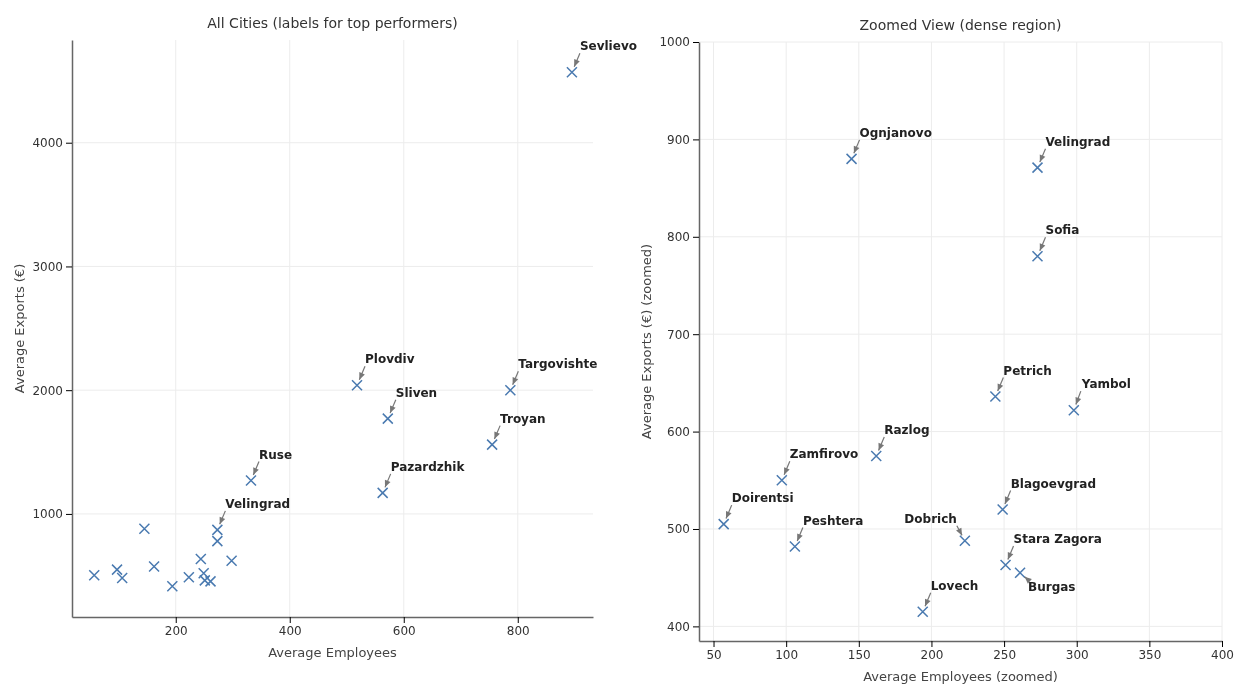 This screenshot has height=692, width=1234. Describe the element at coordinates (907, 429) in the screenshot. I see `annotation: Razlog` at that location.